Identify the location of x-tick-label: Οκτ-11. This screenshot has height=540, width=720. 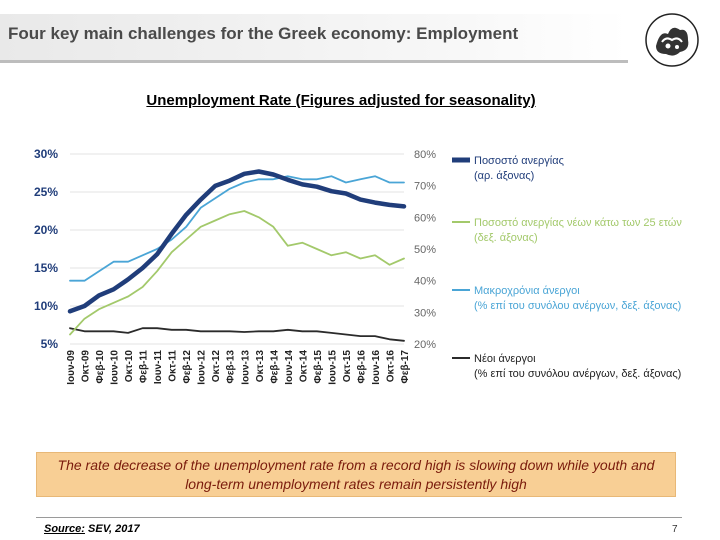
(173, 366).